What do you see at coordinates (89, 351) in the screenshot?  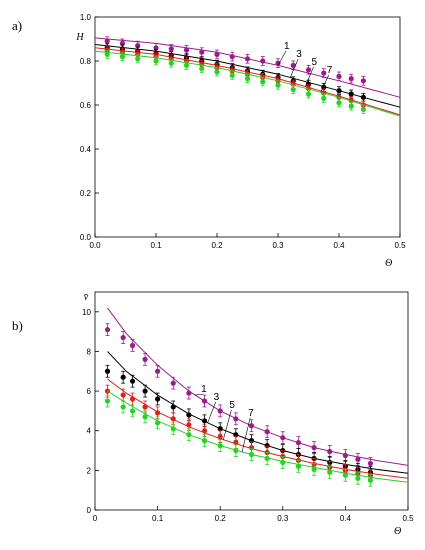 I see `y-tick-label: 8` at bounding box center [89, 351].